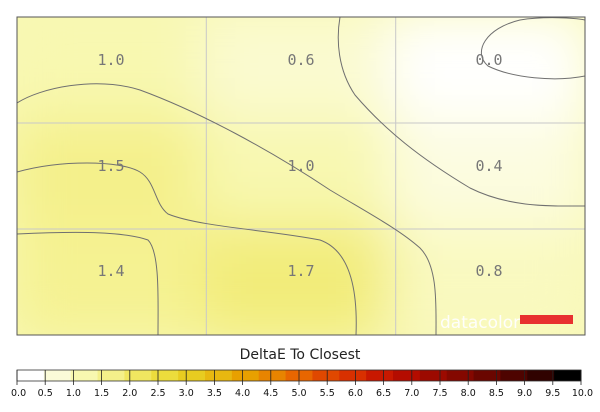  Describe the element at coordinates (110, 60) in the screenshot. I see `cell-label-r0-c0: 1.0` at that location.